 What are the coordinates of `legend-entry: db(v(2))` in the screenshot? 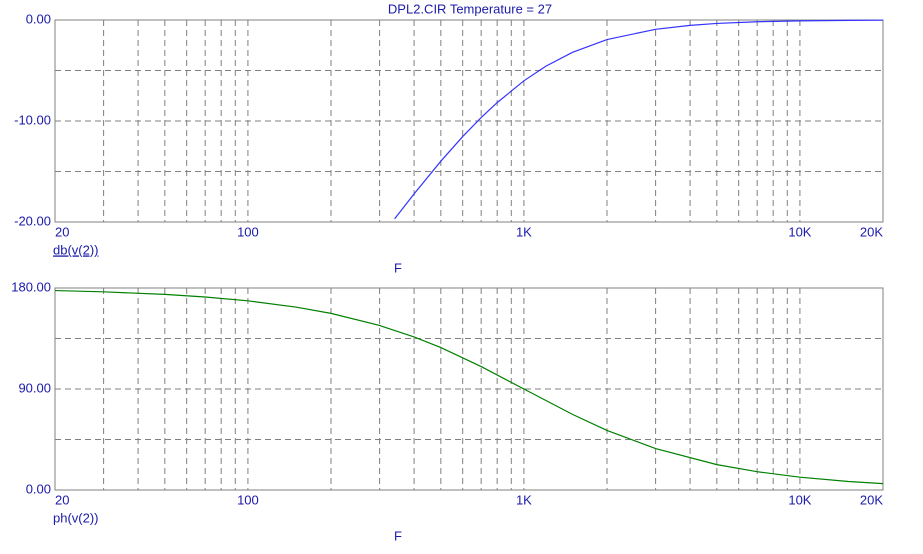 It's located at (76, 249).